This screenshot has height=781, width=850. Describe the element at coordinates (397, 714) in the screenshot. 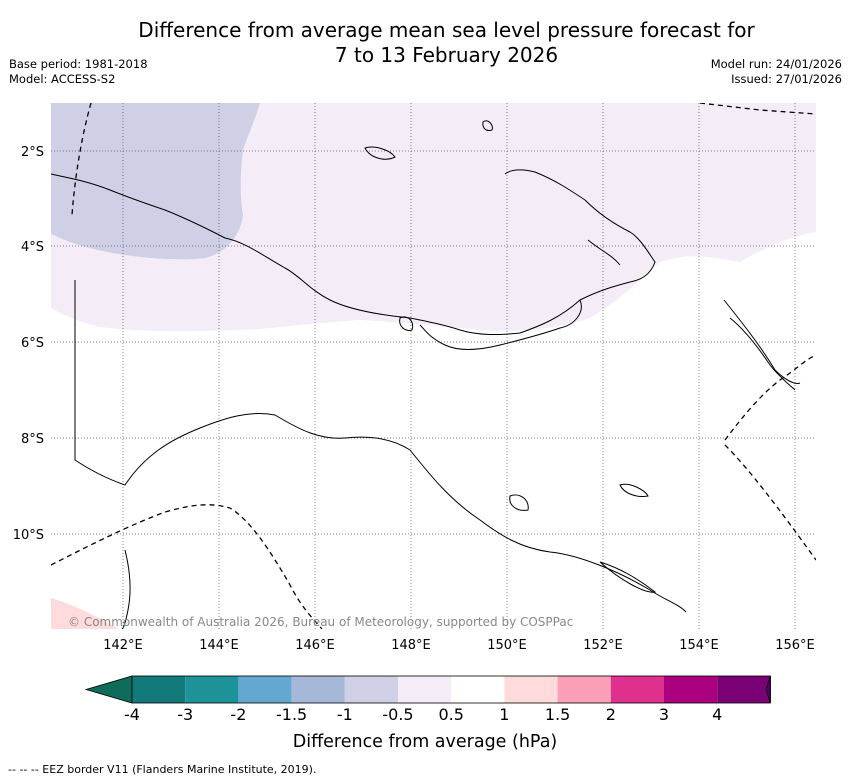

I see `colorbar-tick-label: -0.5` at that location.